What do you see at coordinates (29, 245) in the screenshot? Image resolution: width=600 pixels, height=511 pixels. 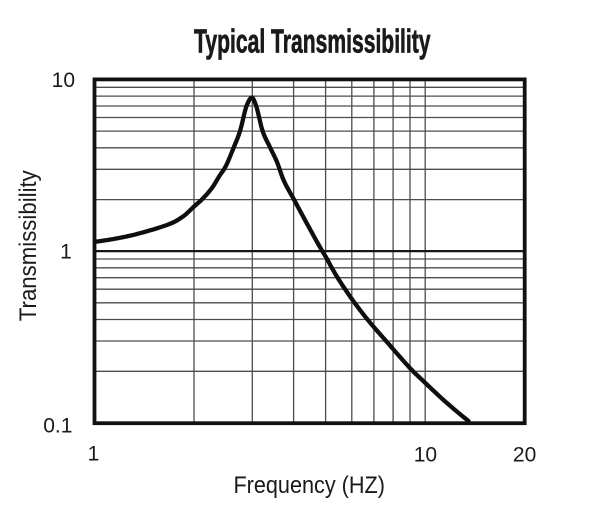 I see `svg-text: Transmissibility` at bounding box center [29, 245].